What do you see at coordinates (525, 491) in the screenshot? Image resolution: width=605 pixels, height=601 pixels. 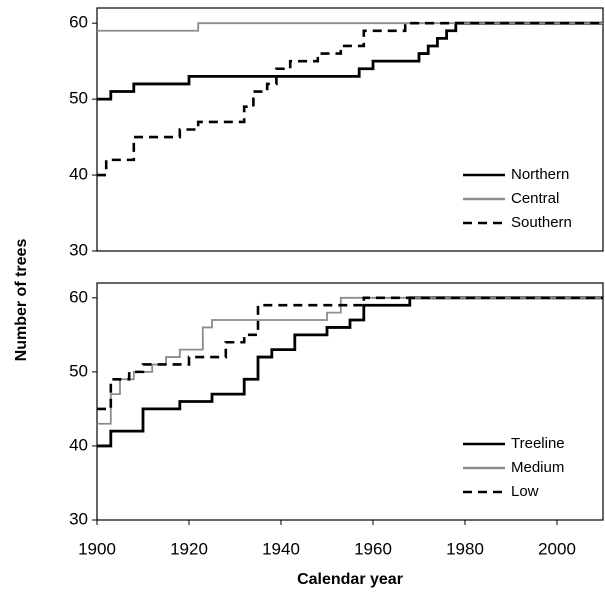 I see `legend-label: Low` at bounding box center [525, 491].